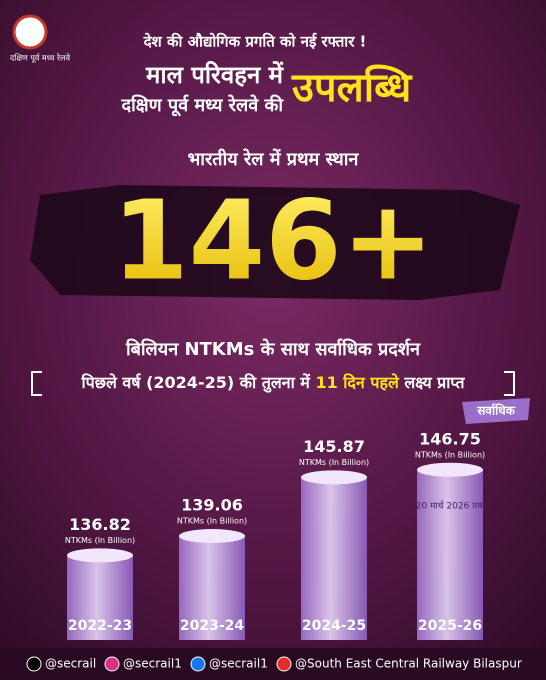 This screenshot has height=680, width=546. Describe the element at coordinates (273, 349) in the screenshot. I see `big-caption: बिलियन NTKMs के साथ सर्वाधिक प्रदर्शन` at that location.